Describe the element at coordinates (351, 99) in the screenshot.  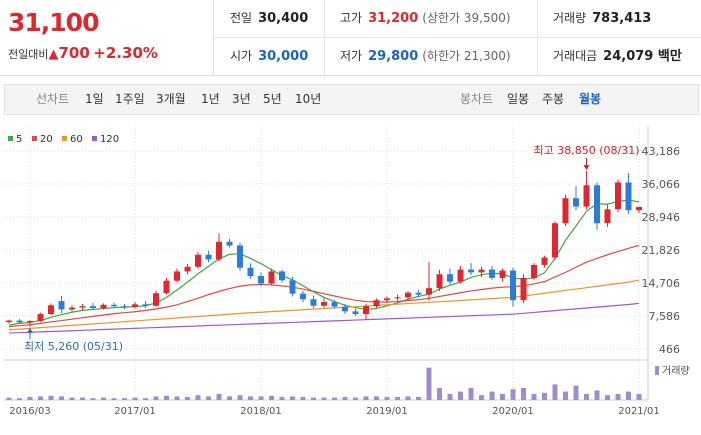
I see `toolbar: 선차트 1일 1주일 3개월 1년 3년 5년 10년 봉차트 일봉 주봉 월봉` at that location.